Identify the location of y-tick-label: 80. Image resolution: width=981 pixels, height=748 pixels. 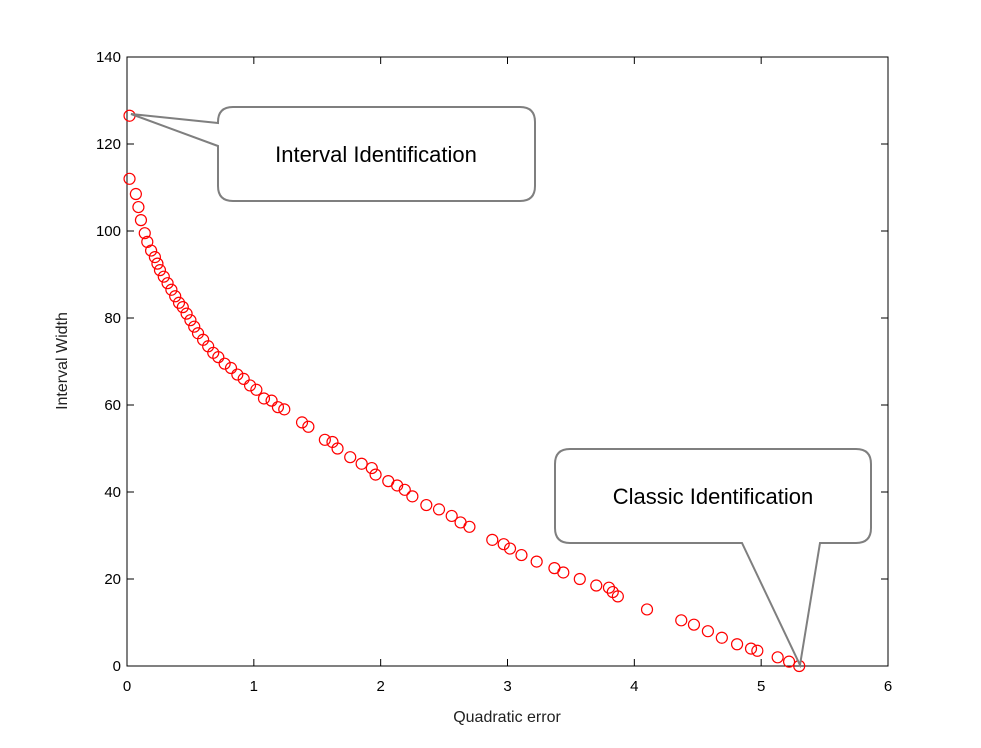
(112, 318).